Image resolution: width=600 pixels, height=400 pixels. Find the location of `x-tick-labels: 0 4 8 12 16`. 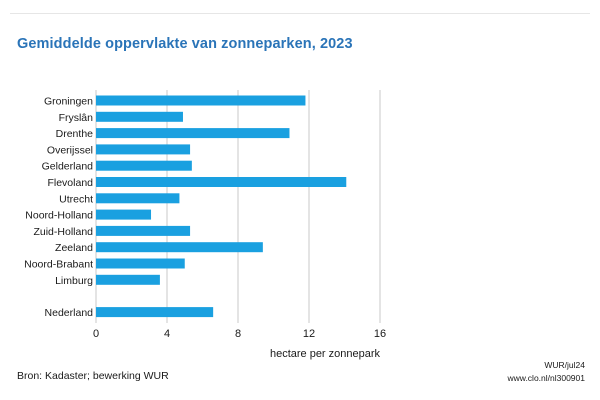

x-tick-labels: 0 4 8 12 16 is located at coordinates (239, 334).